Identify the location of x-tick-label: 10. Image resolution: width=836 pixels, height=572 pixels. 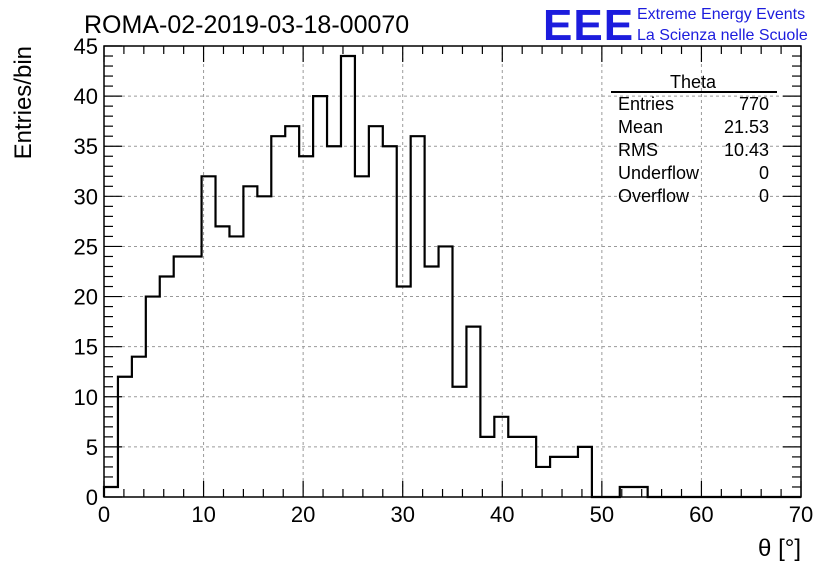
(203, 514).